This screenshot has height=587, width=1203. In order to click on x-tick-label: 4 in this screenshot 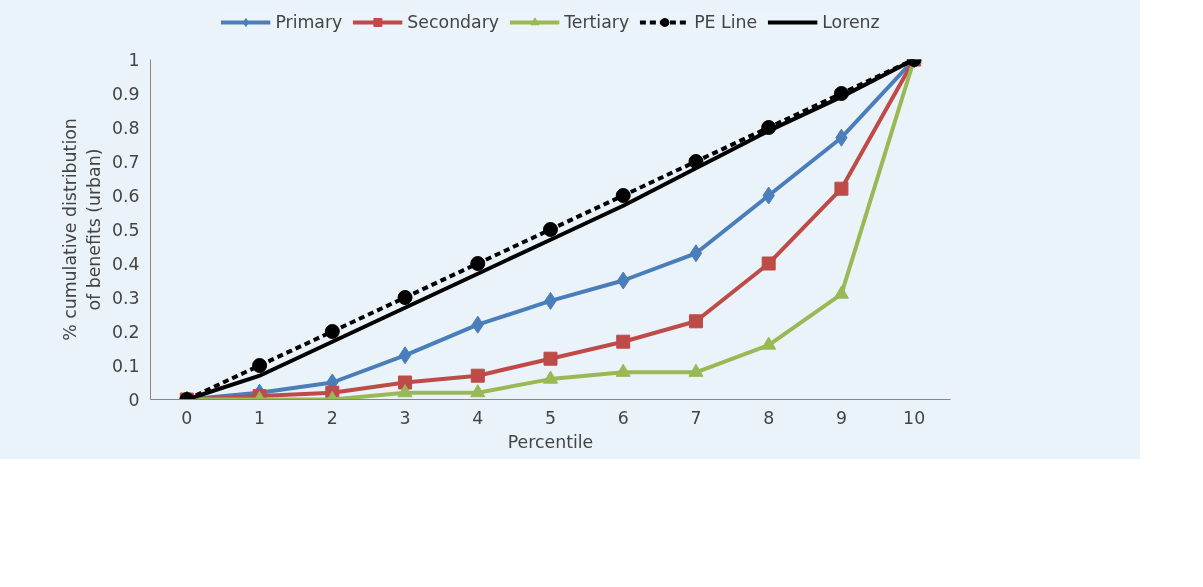, I will do `click(478, 417)`.